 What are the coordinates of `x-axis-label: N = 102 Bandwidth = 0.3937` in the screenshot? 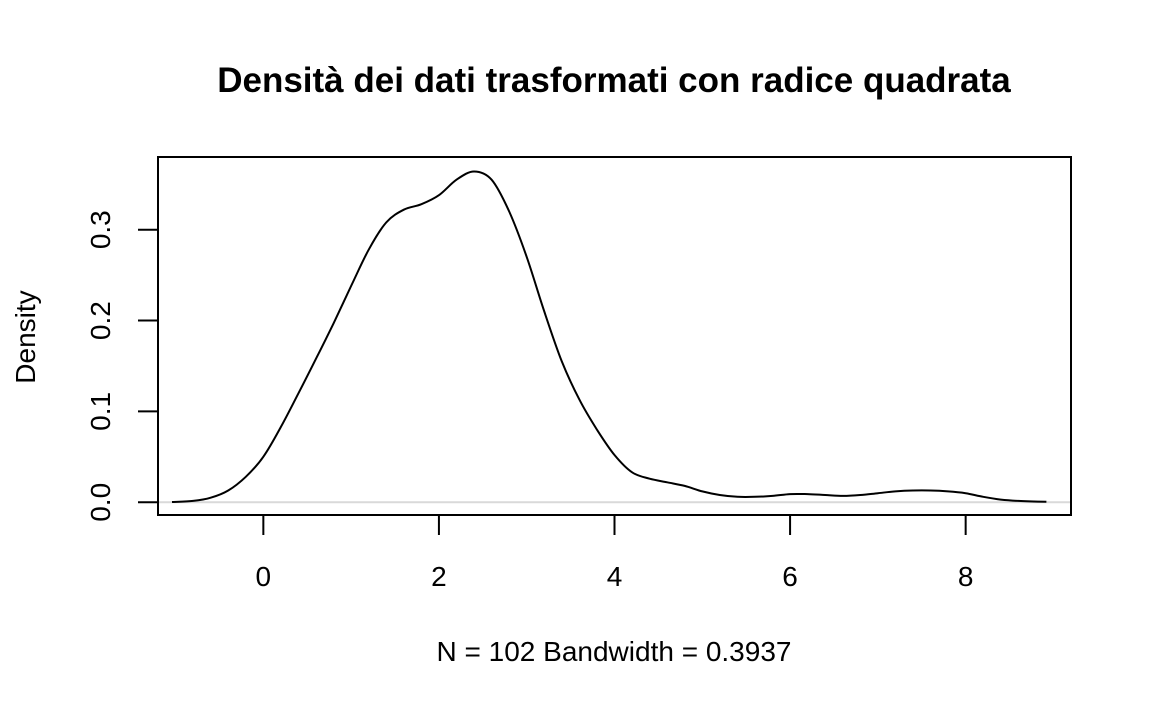 It's located at (614, 651).